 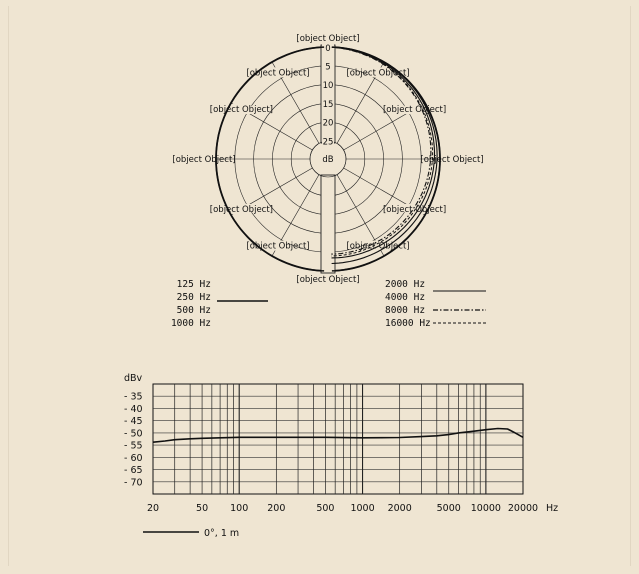 What do you see at coordinates (270, 159) in the screenshot?
I see `polar-series-left-half` at bounding box center [270, 159].